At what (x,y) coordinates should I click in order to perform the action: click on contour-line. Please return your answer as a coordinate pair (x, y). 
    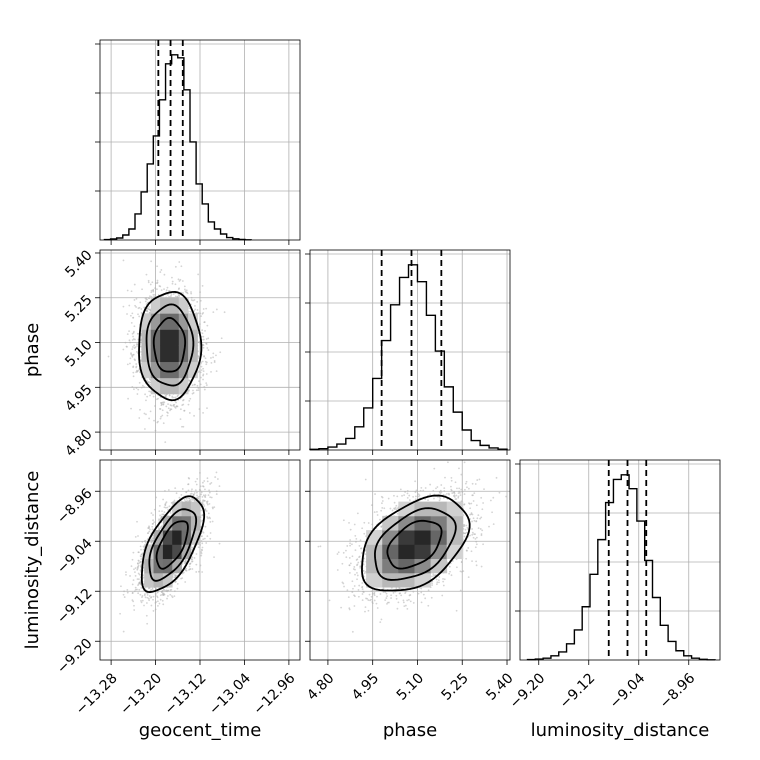
    Looking at the image, I should click on (170, 346).